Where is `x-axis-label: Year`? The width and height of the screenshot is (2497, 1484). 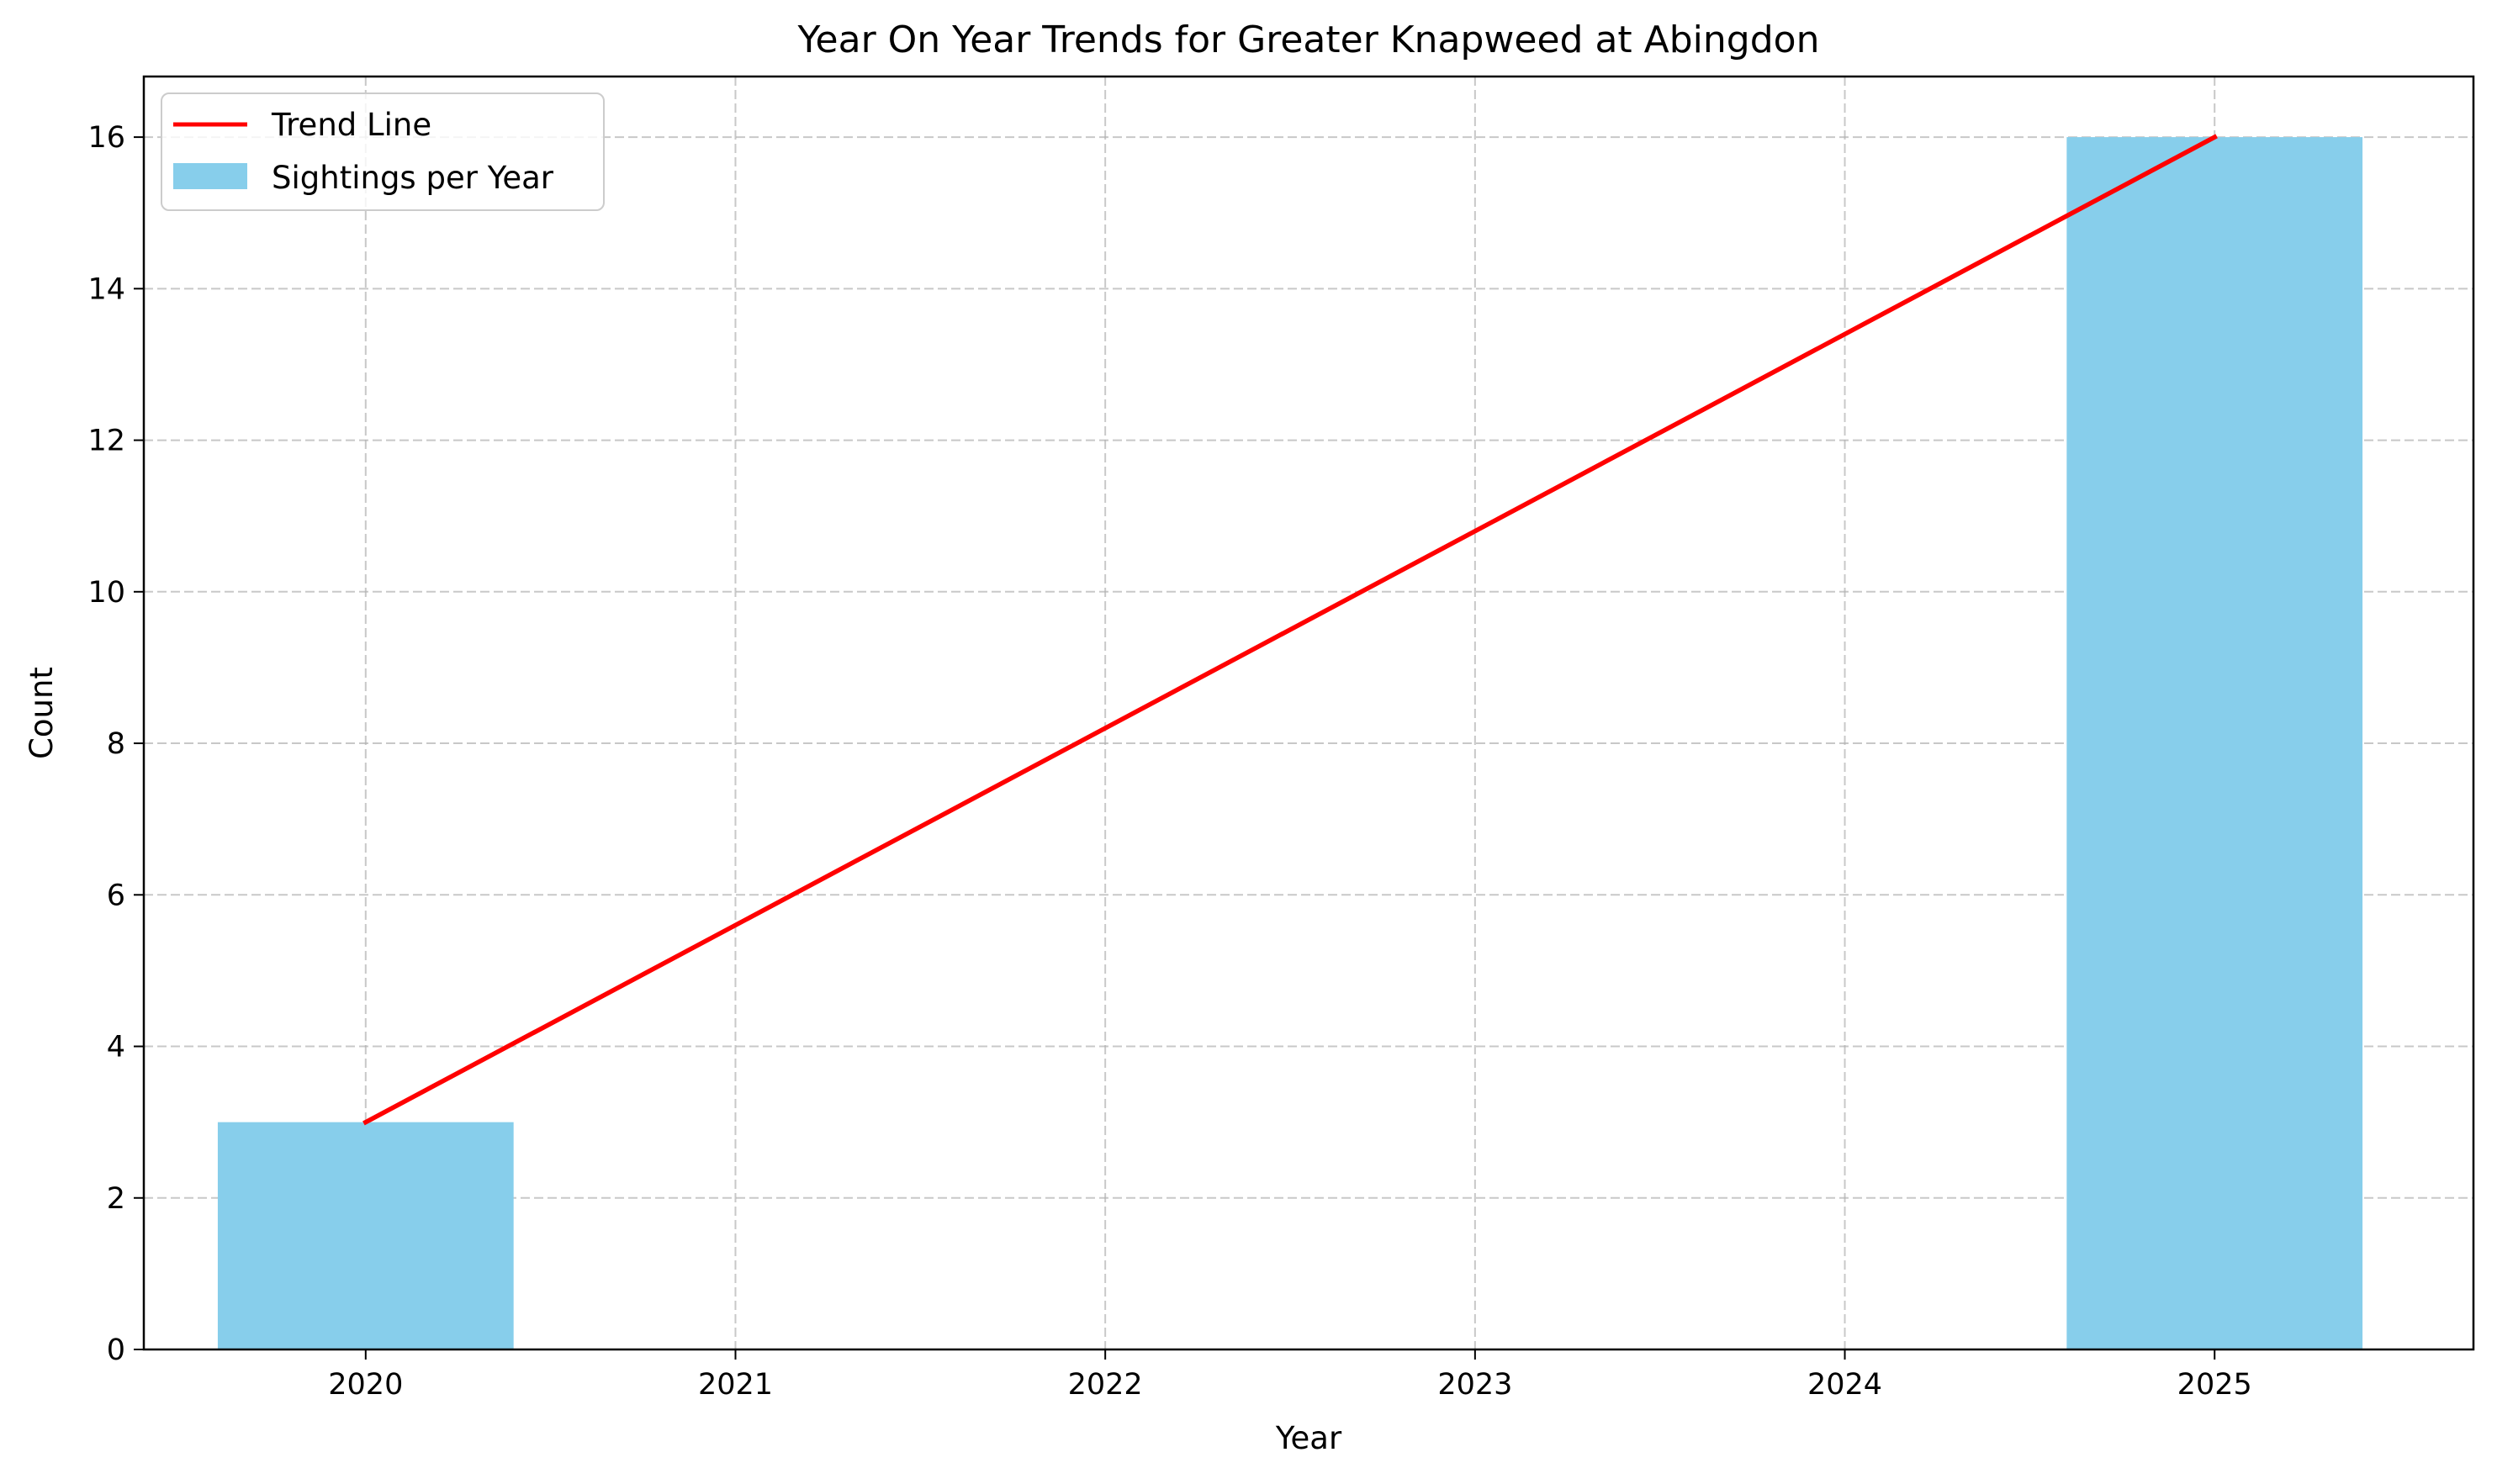
x-axis-label: Year is located at coordinates (1308, 1438).